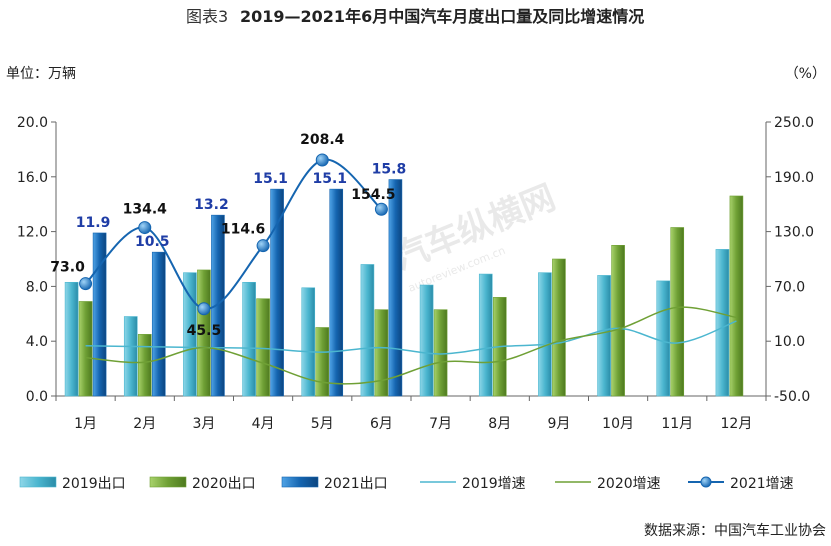 The height and width of the screenshot is (546, 831). I want to click on line-label-2021增速: 154.5, so click(373, 195).